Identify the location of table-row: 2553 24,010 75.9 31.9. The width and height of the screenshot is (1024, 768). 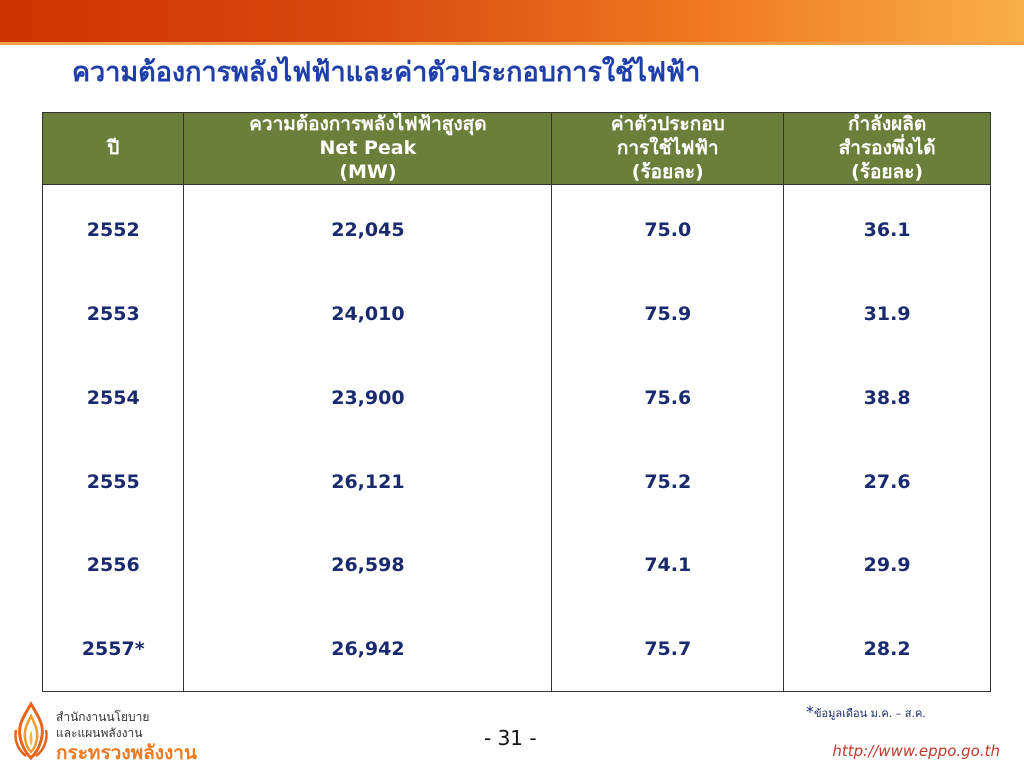
(516, 314).